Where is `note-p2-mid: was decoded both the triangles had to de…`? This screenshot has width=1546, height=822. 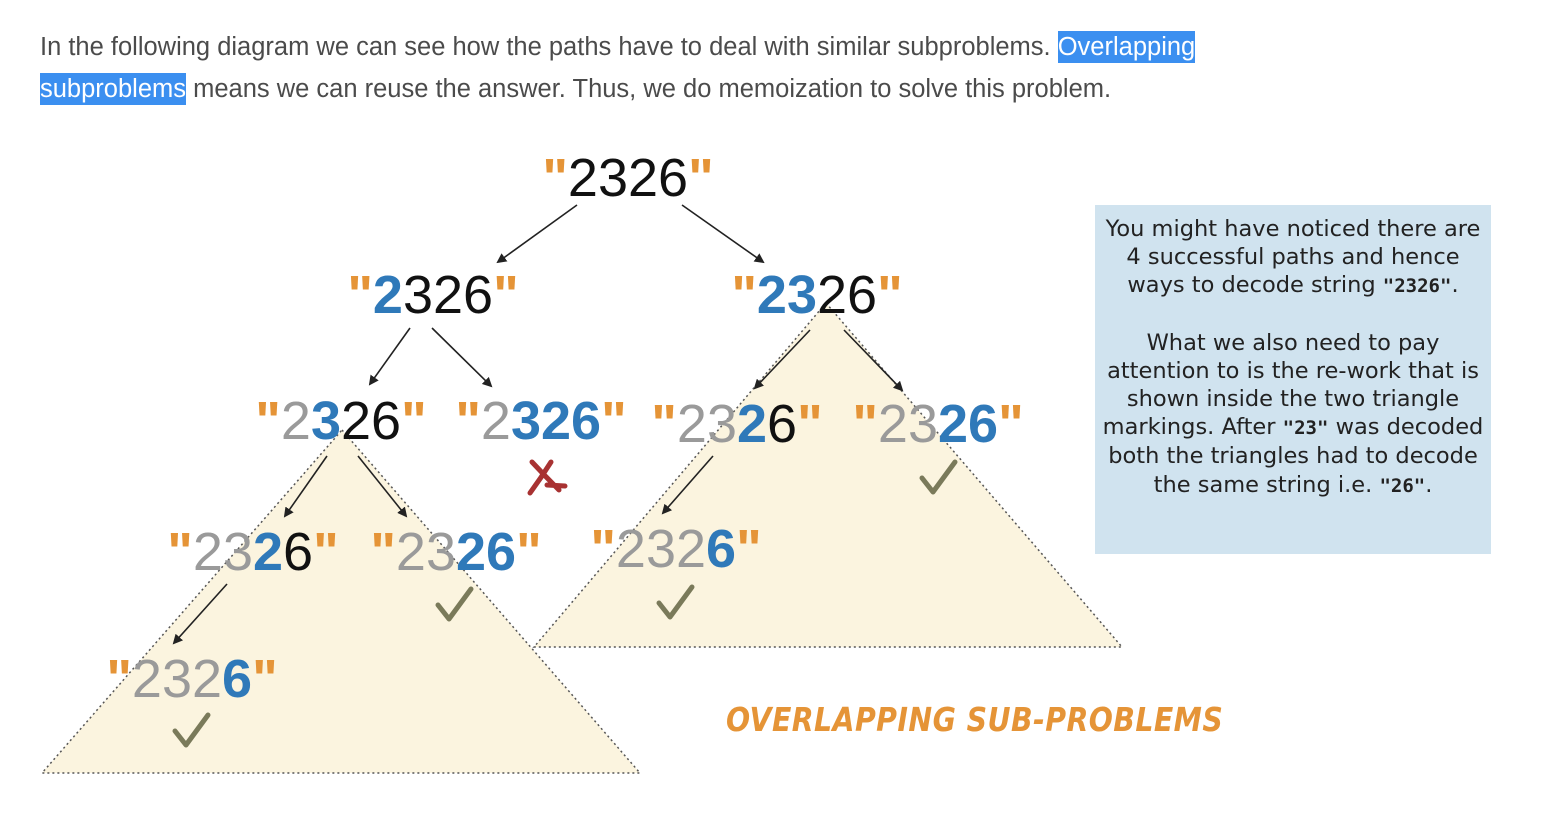 note-p2-mid: was decoded both the triangles had to de… is located at coordinates (1296, 456).